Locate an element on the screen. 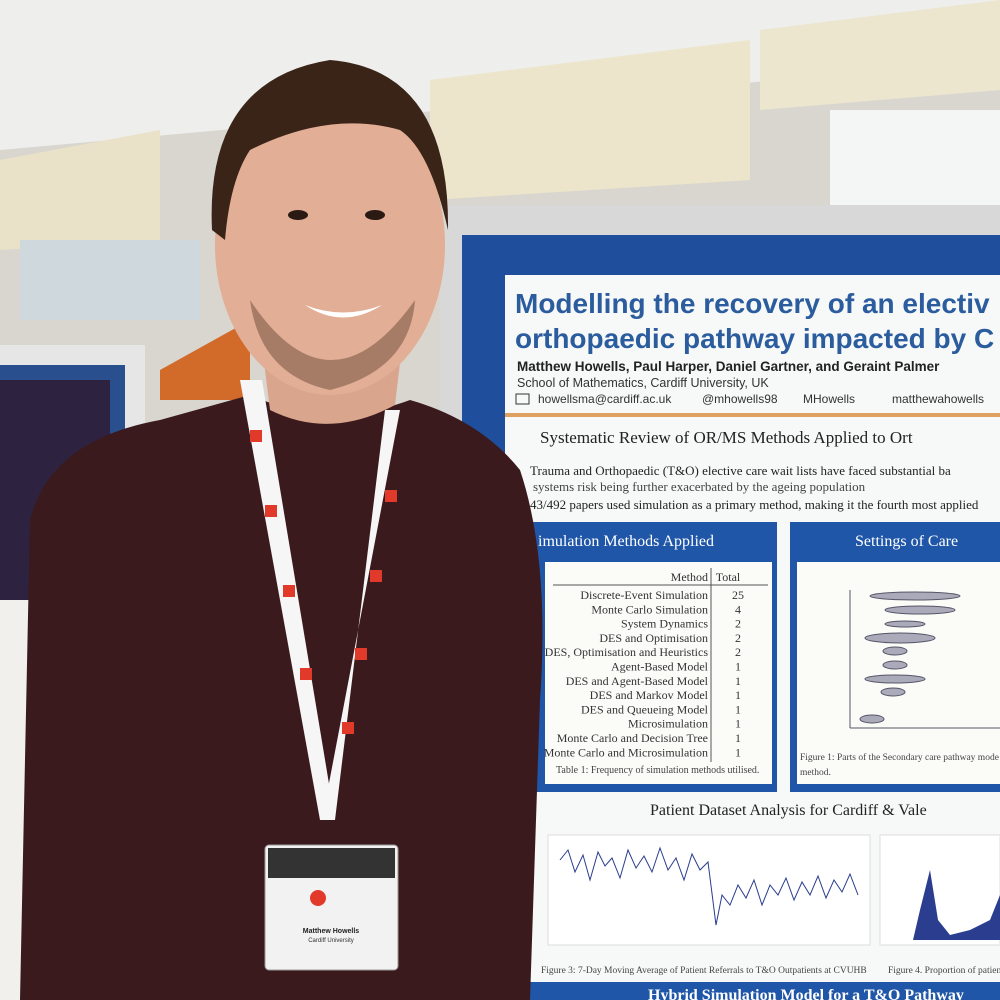 The width and height of the screenshot is (1000, 1000). contact: @mhowells98 is located at coordinates (740, 399).